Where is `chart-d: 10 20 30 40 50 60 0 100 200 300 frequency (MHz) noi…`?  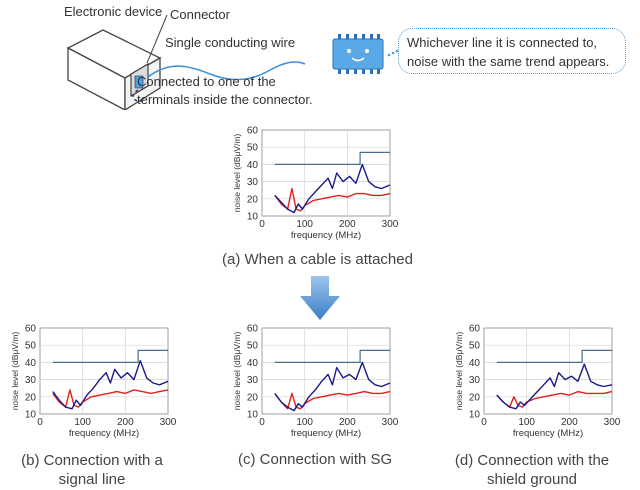
chart-d: 10 20 30 40 50 60 0 100 200 300 frequency (MHz) noi… is located at coordinates (537, 382).